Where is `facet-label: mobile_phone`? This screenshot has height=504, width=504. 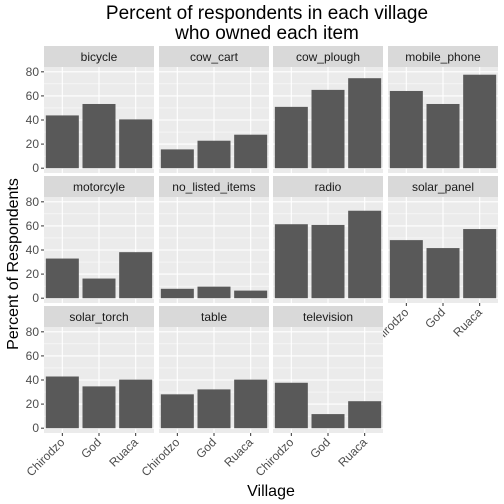
facet-label: mobile_phone is located at coordinates (443, 57).